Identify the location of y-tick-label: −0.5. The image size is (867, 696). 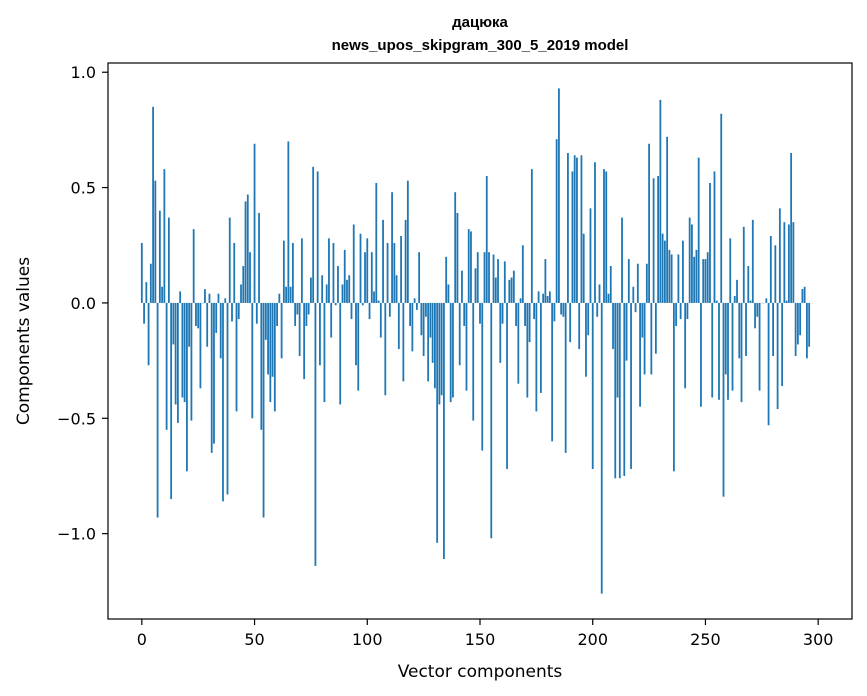
(76, 418).